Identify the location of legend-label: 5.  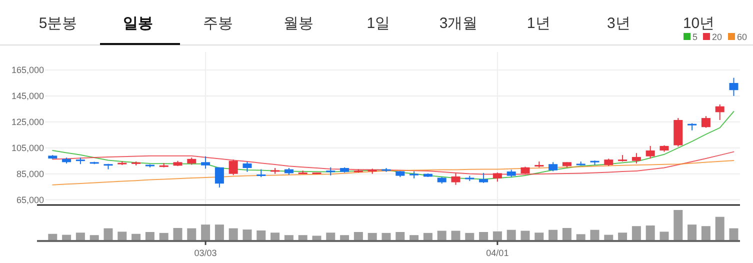
(695, 37).